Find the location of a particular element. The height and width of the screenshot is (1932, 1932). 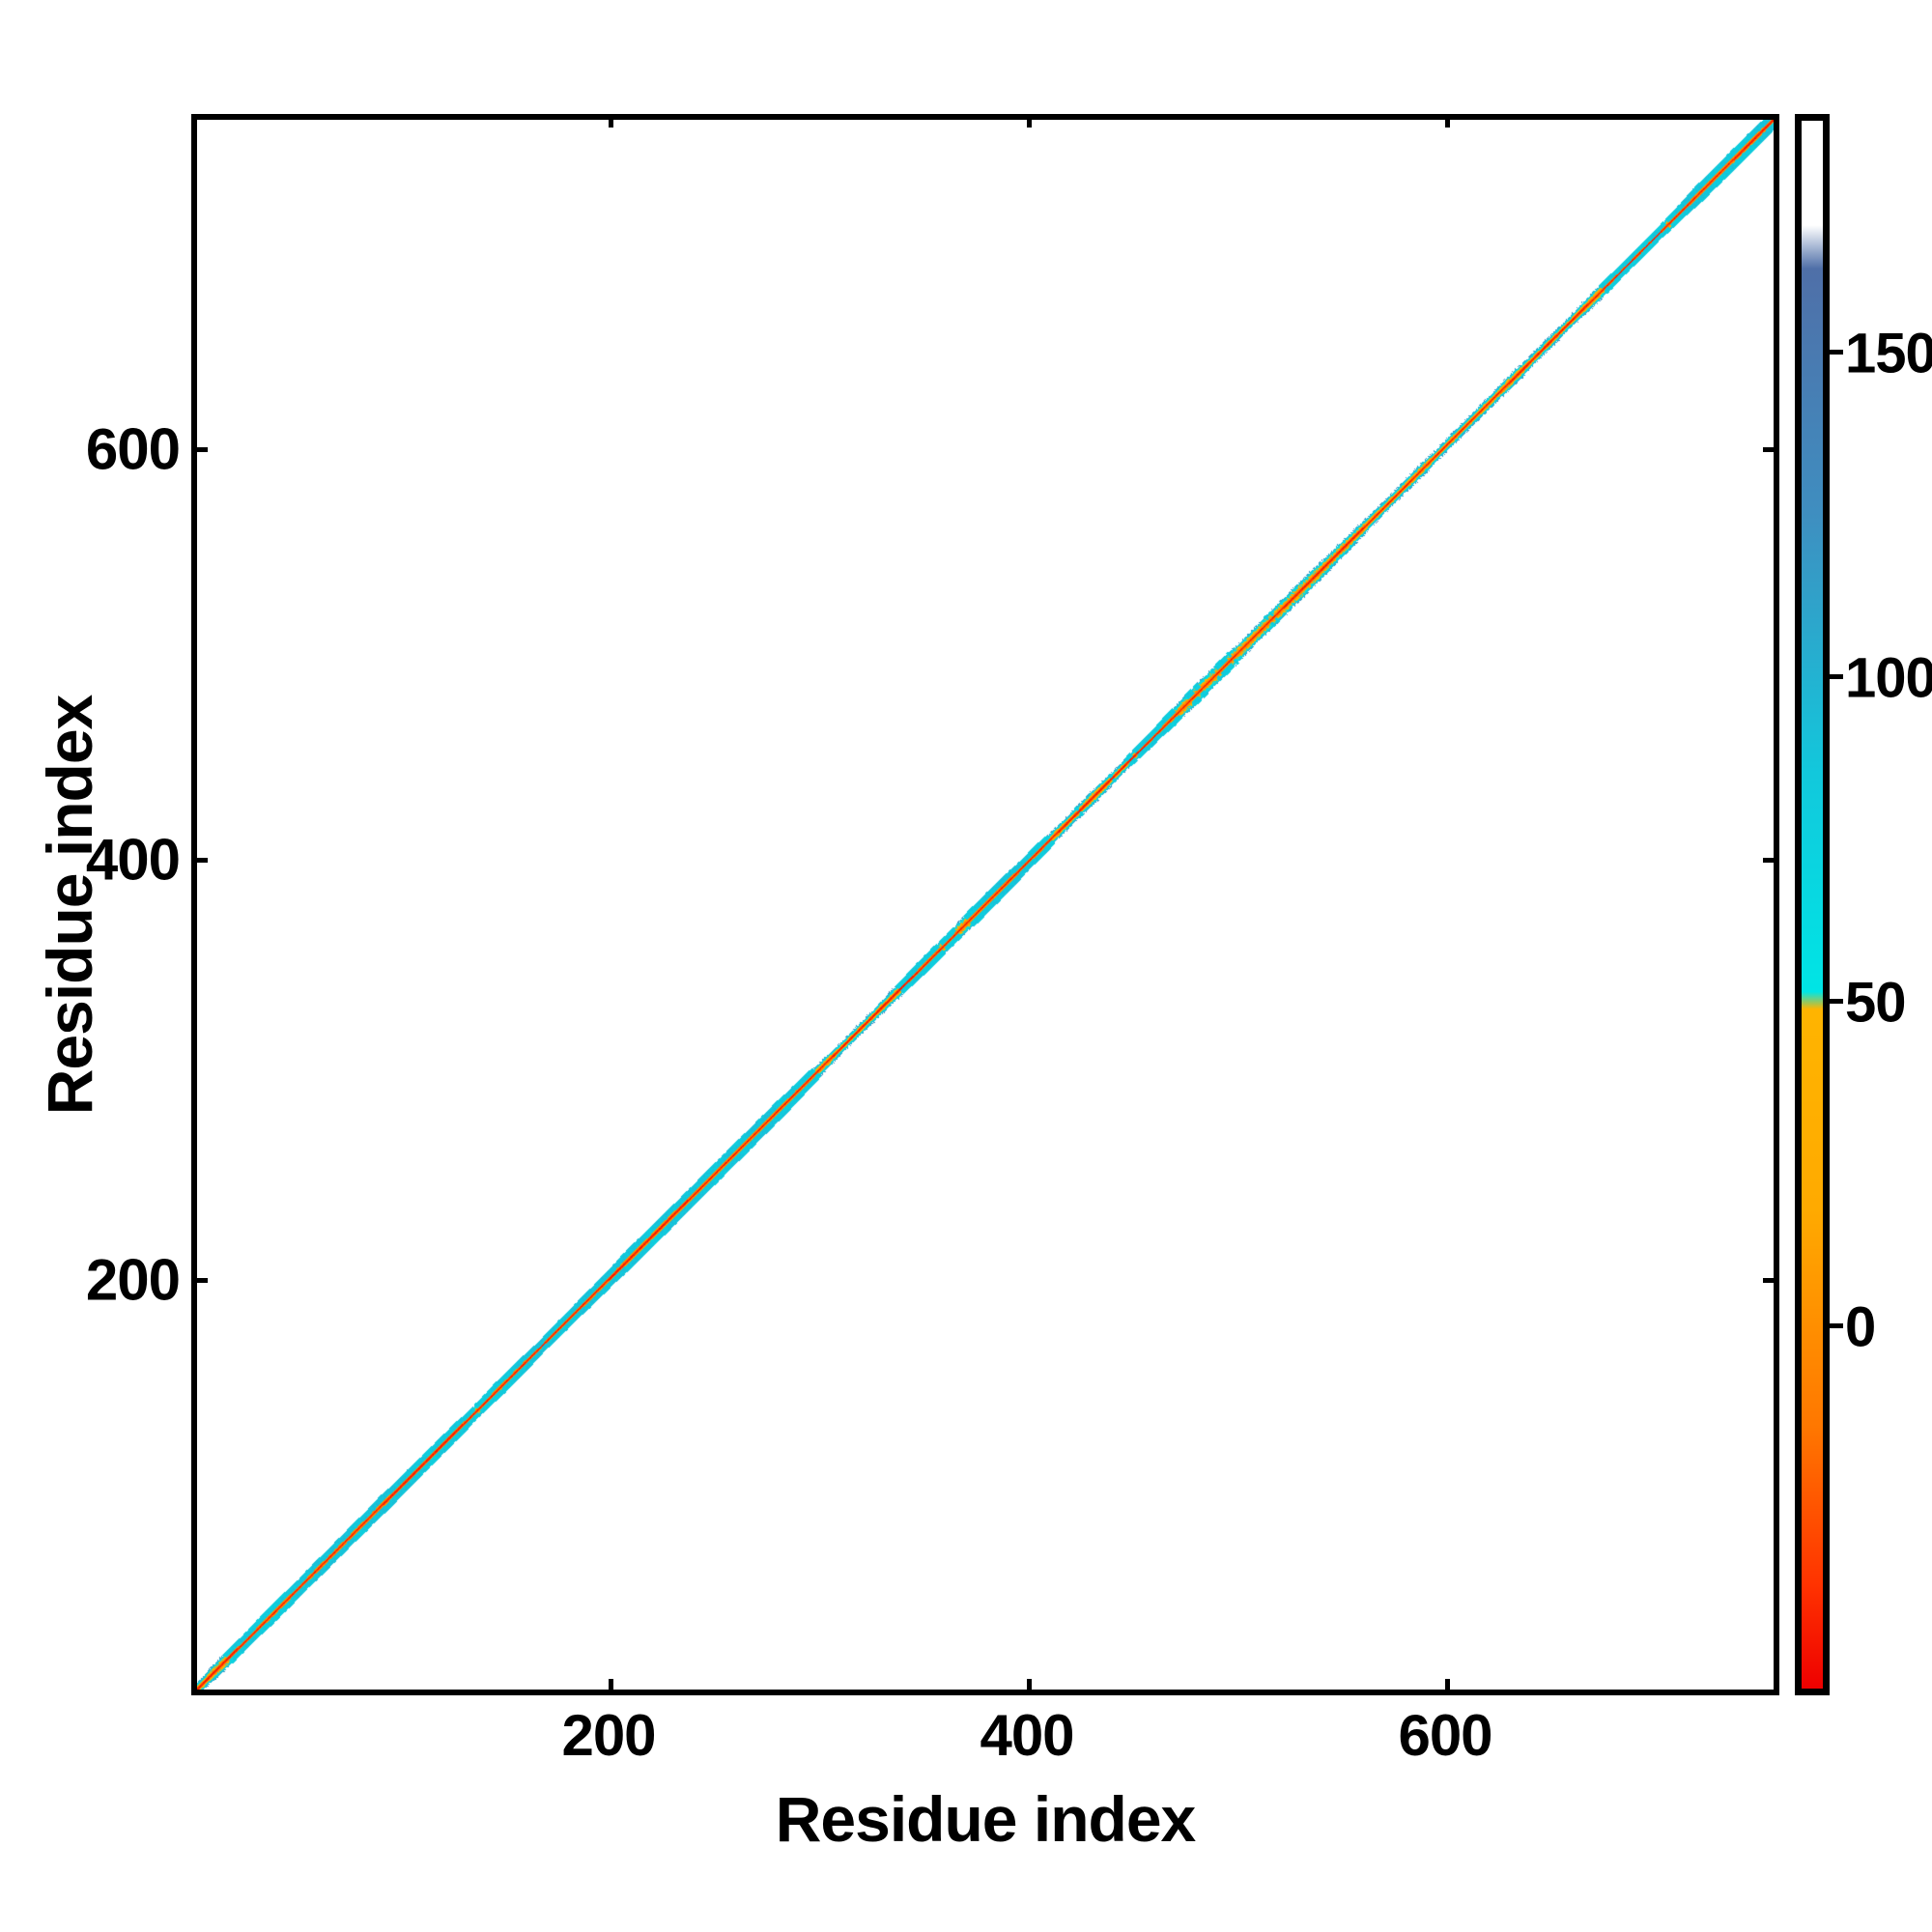

colorbar-ticklabel-50: 50 is located at coordinates (1876, 1003).